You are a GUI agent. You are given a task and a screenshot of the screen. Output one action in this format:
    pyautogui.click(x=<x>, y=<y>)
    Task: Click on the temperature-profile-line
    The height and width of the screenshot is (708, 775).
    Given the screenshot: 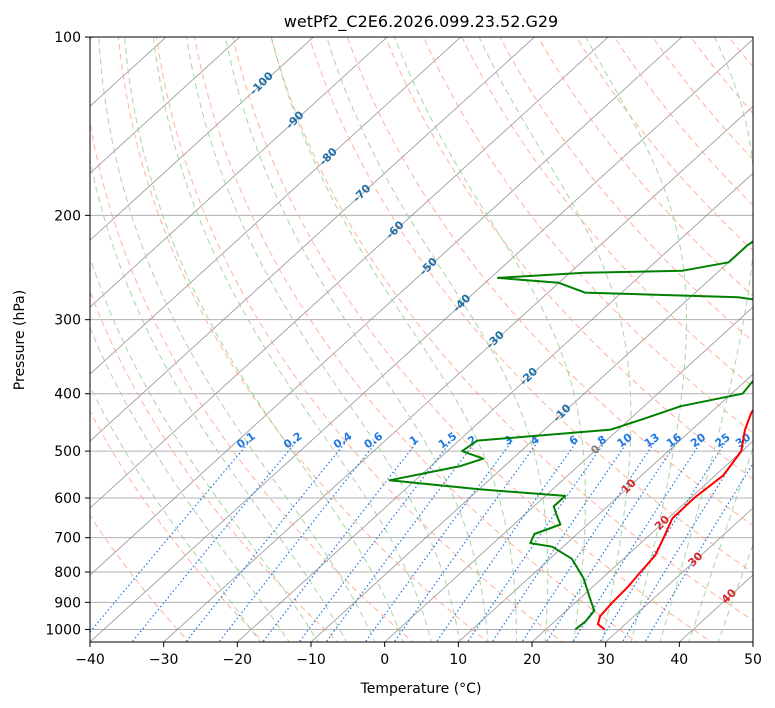 What is the action you would take?
    pyautogui.click(x=674, y=519)
    